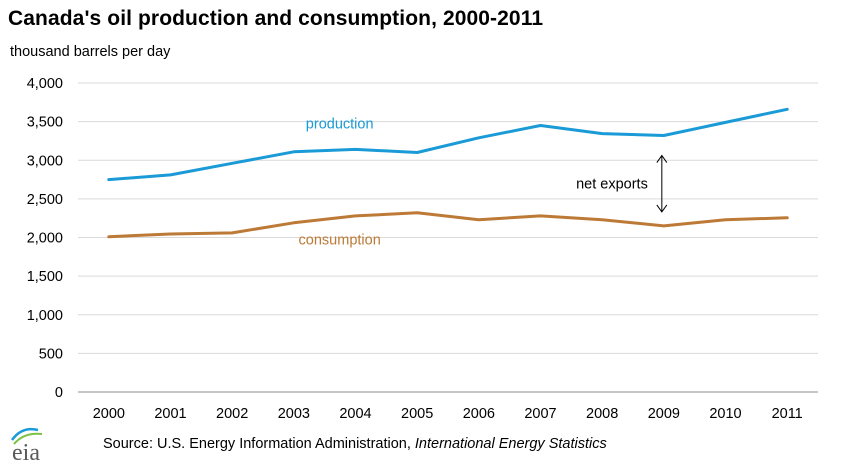 This screenshot has width=843, height=469. What do you see at coordinates (45, 84) in the screenshot?
I see `y-tick-label: 4,000` at bounding box center [45, 84].